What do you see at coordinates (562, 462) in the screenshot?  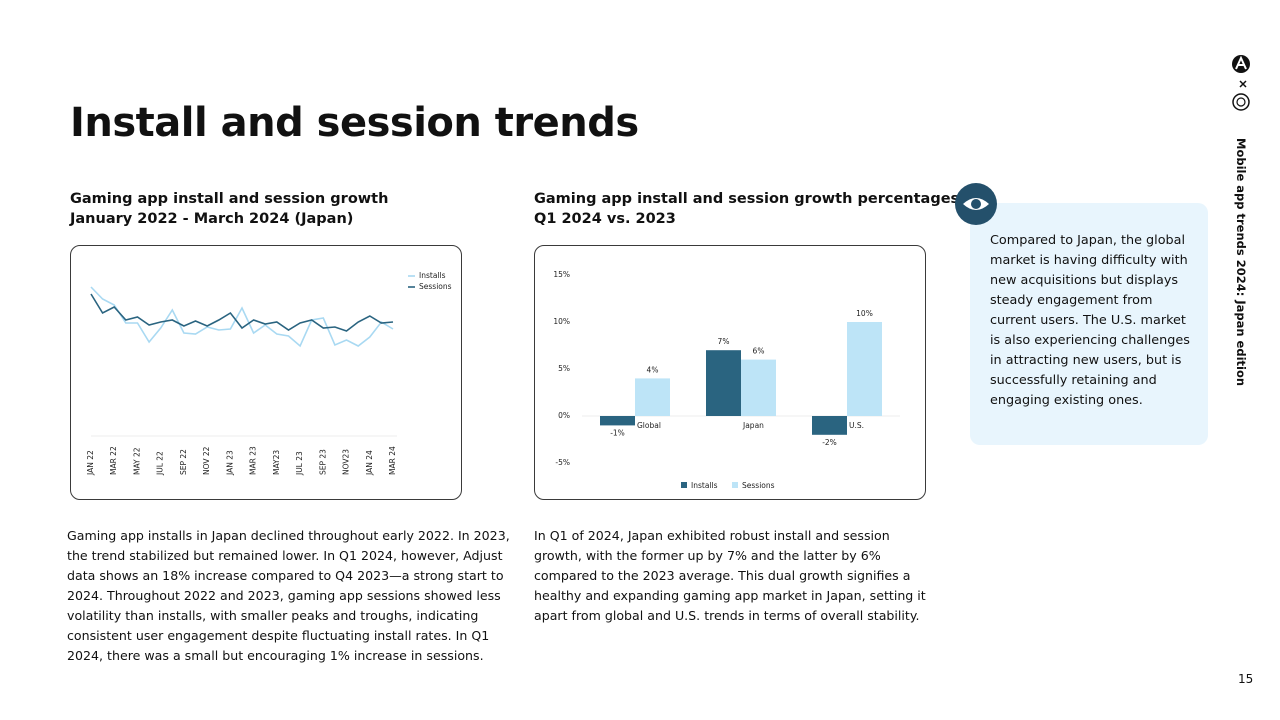 I see `y-tick-label: -5%` at bounding box center [562, 462].